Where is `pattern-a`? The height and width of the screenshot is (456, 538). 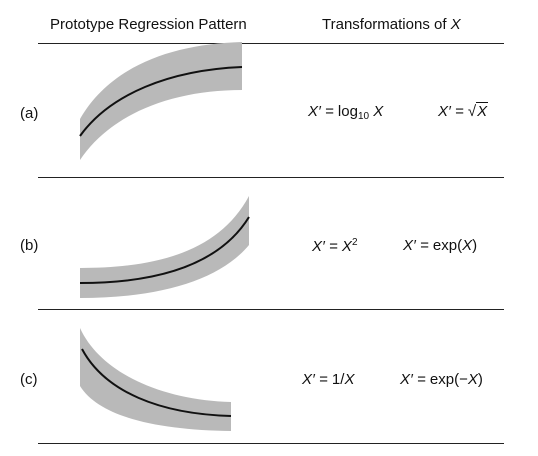
pattern-a is located at coordinates (161, 101).